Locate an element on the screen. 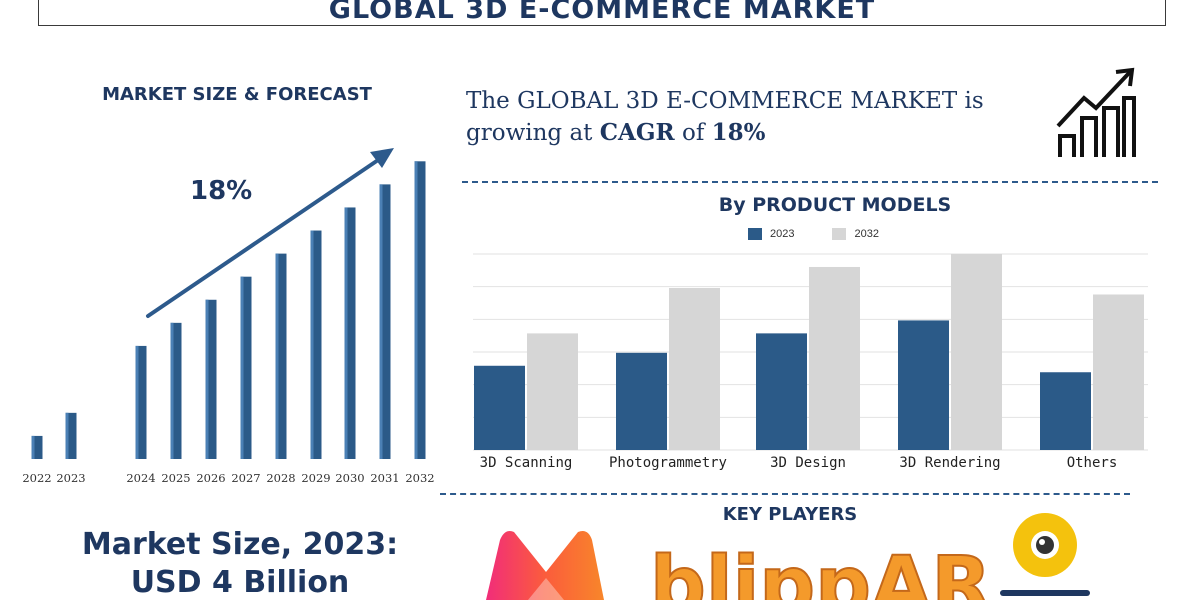 Image resolution: width=1200 pixels, height=602 pixels. divider-top is located at coordinates (810, 182).